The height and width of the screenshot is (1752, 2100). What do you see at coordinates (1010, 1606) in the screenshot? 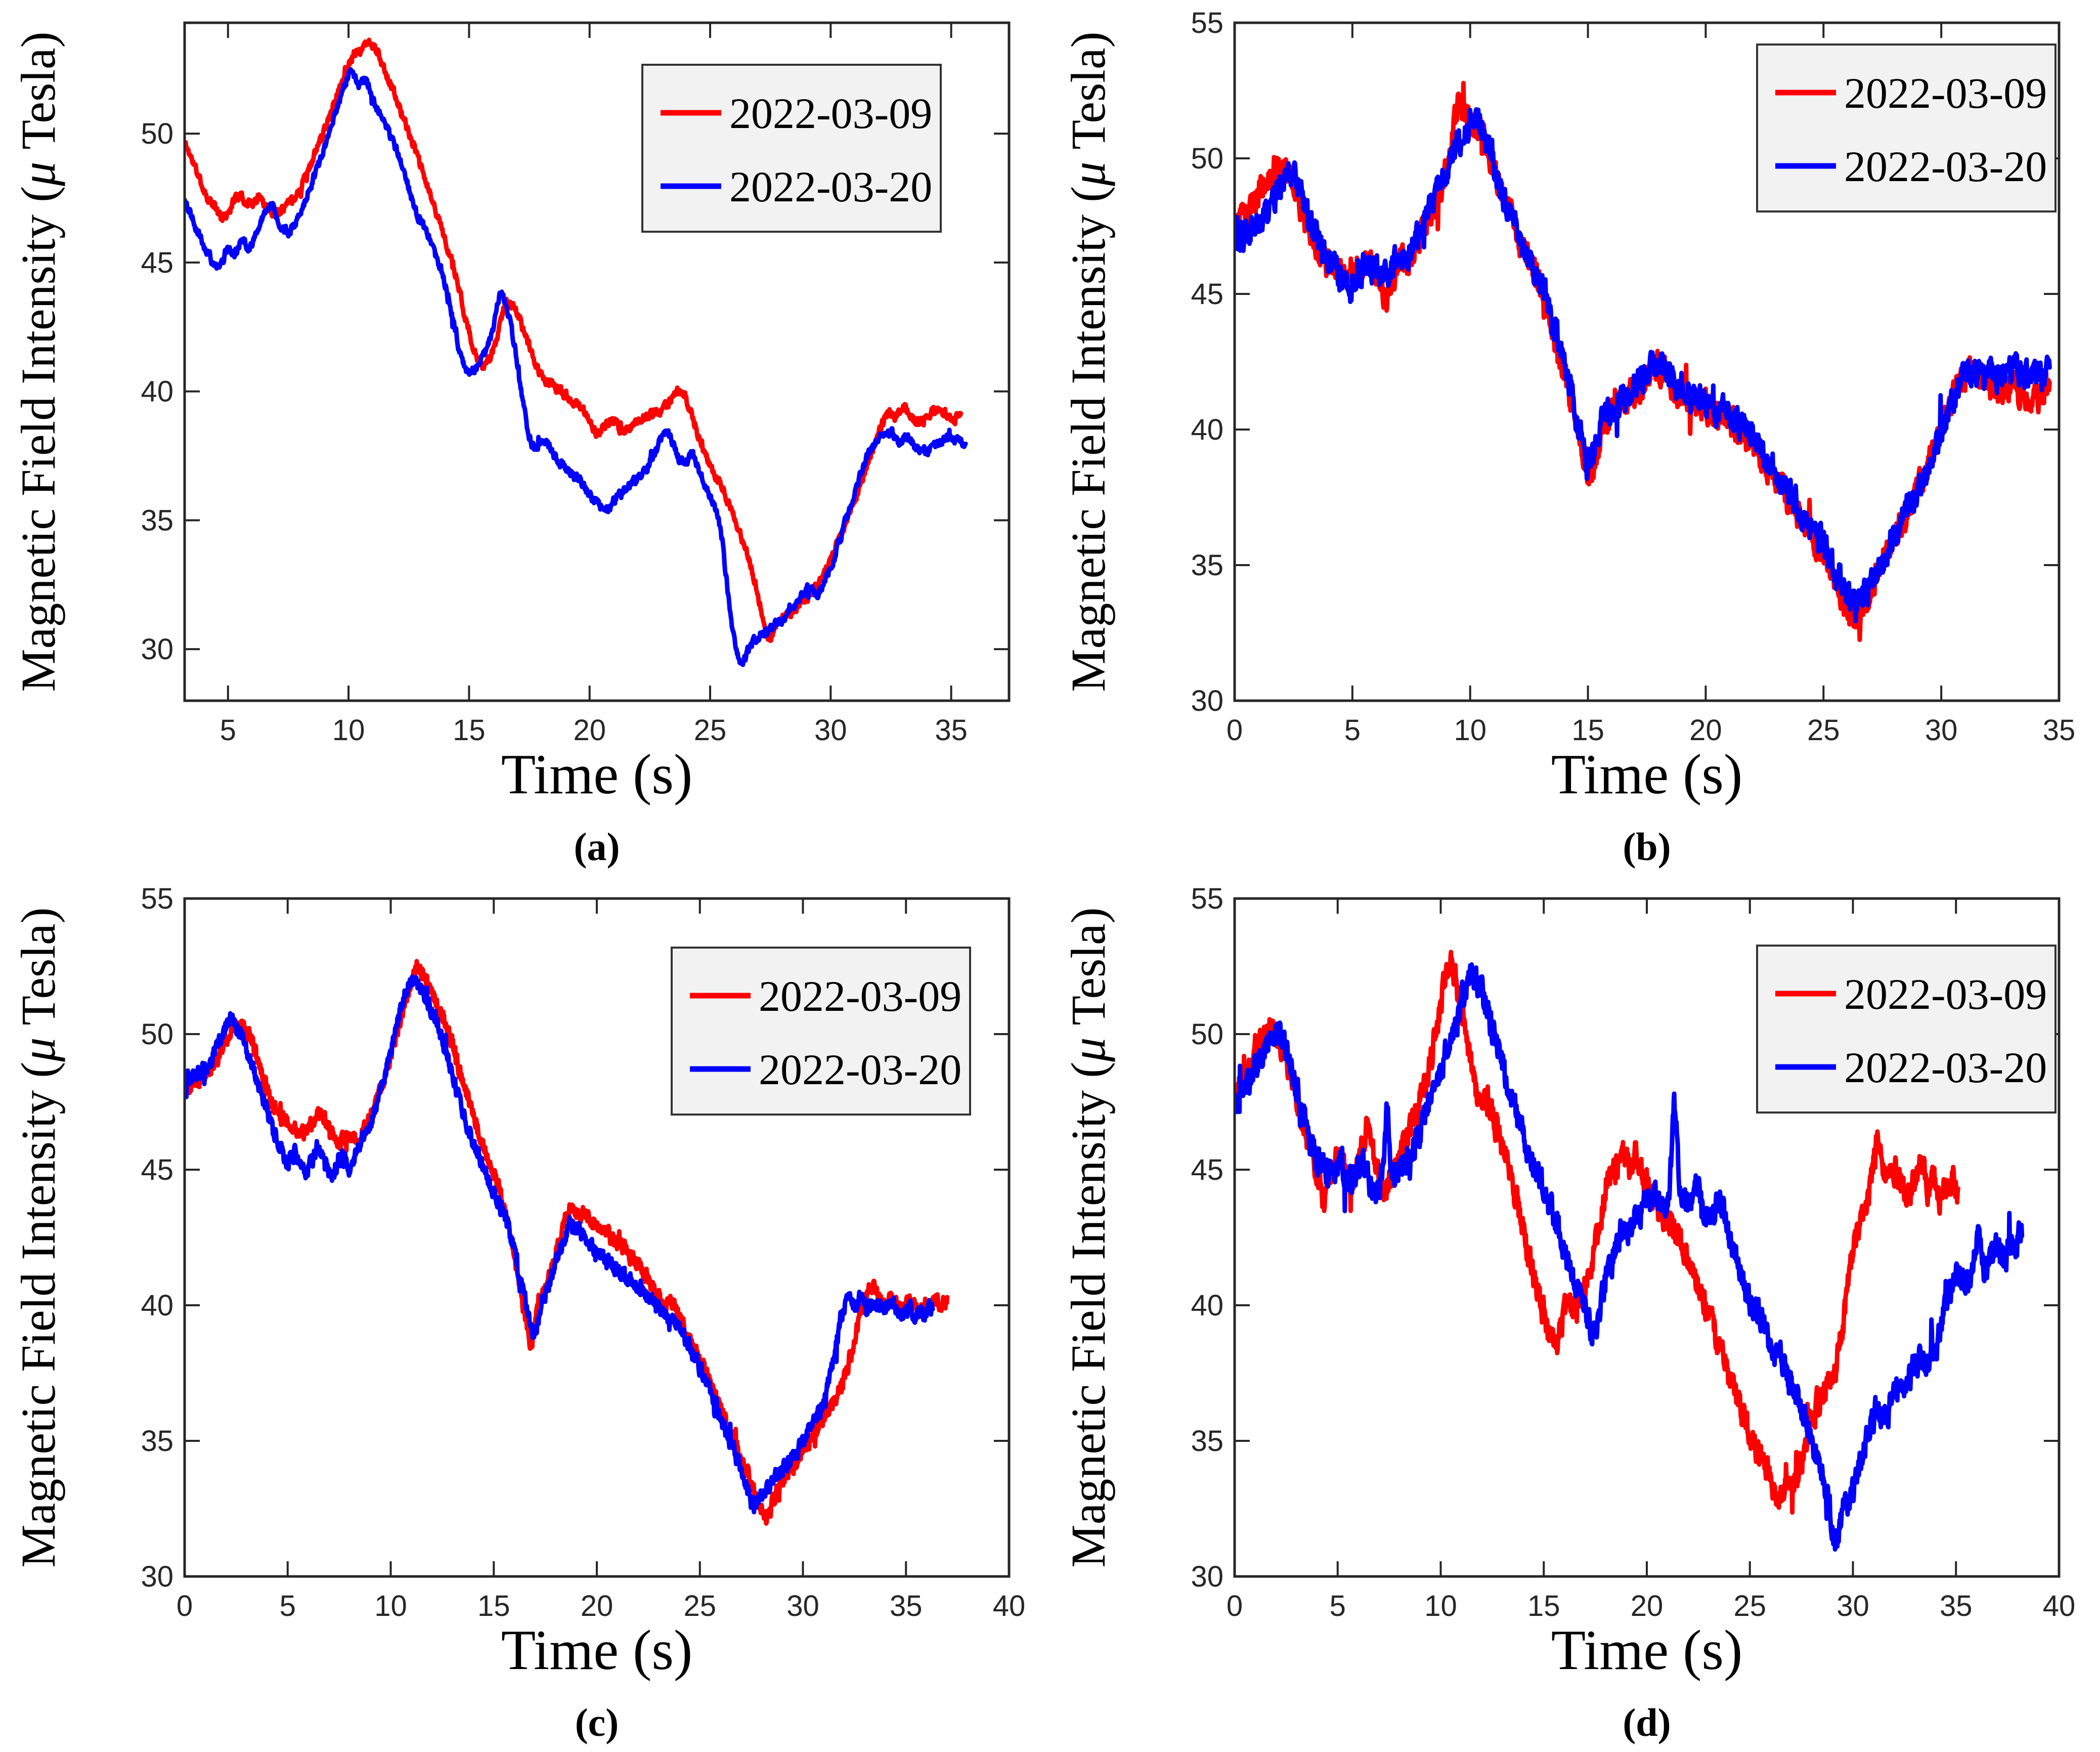
I see `x-tick-label: 40` at bounding box center [1010, 1606].